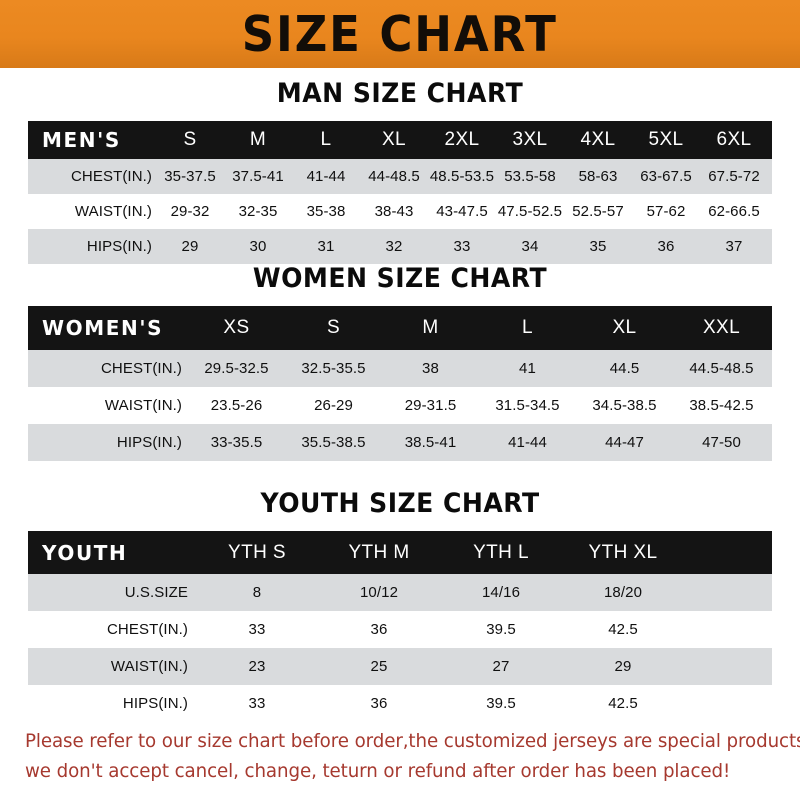  Describe the element at coordinates (333, 368) in the screenshot. I see `women-measurement-cell: 32.5-35.5` at that location.